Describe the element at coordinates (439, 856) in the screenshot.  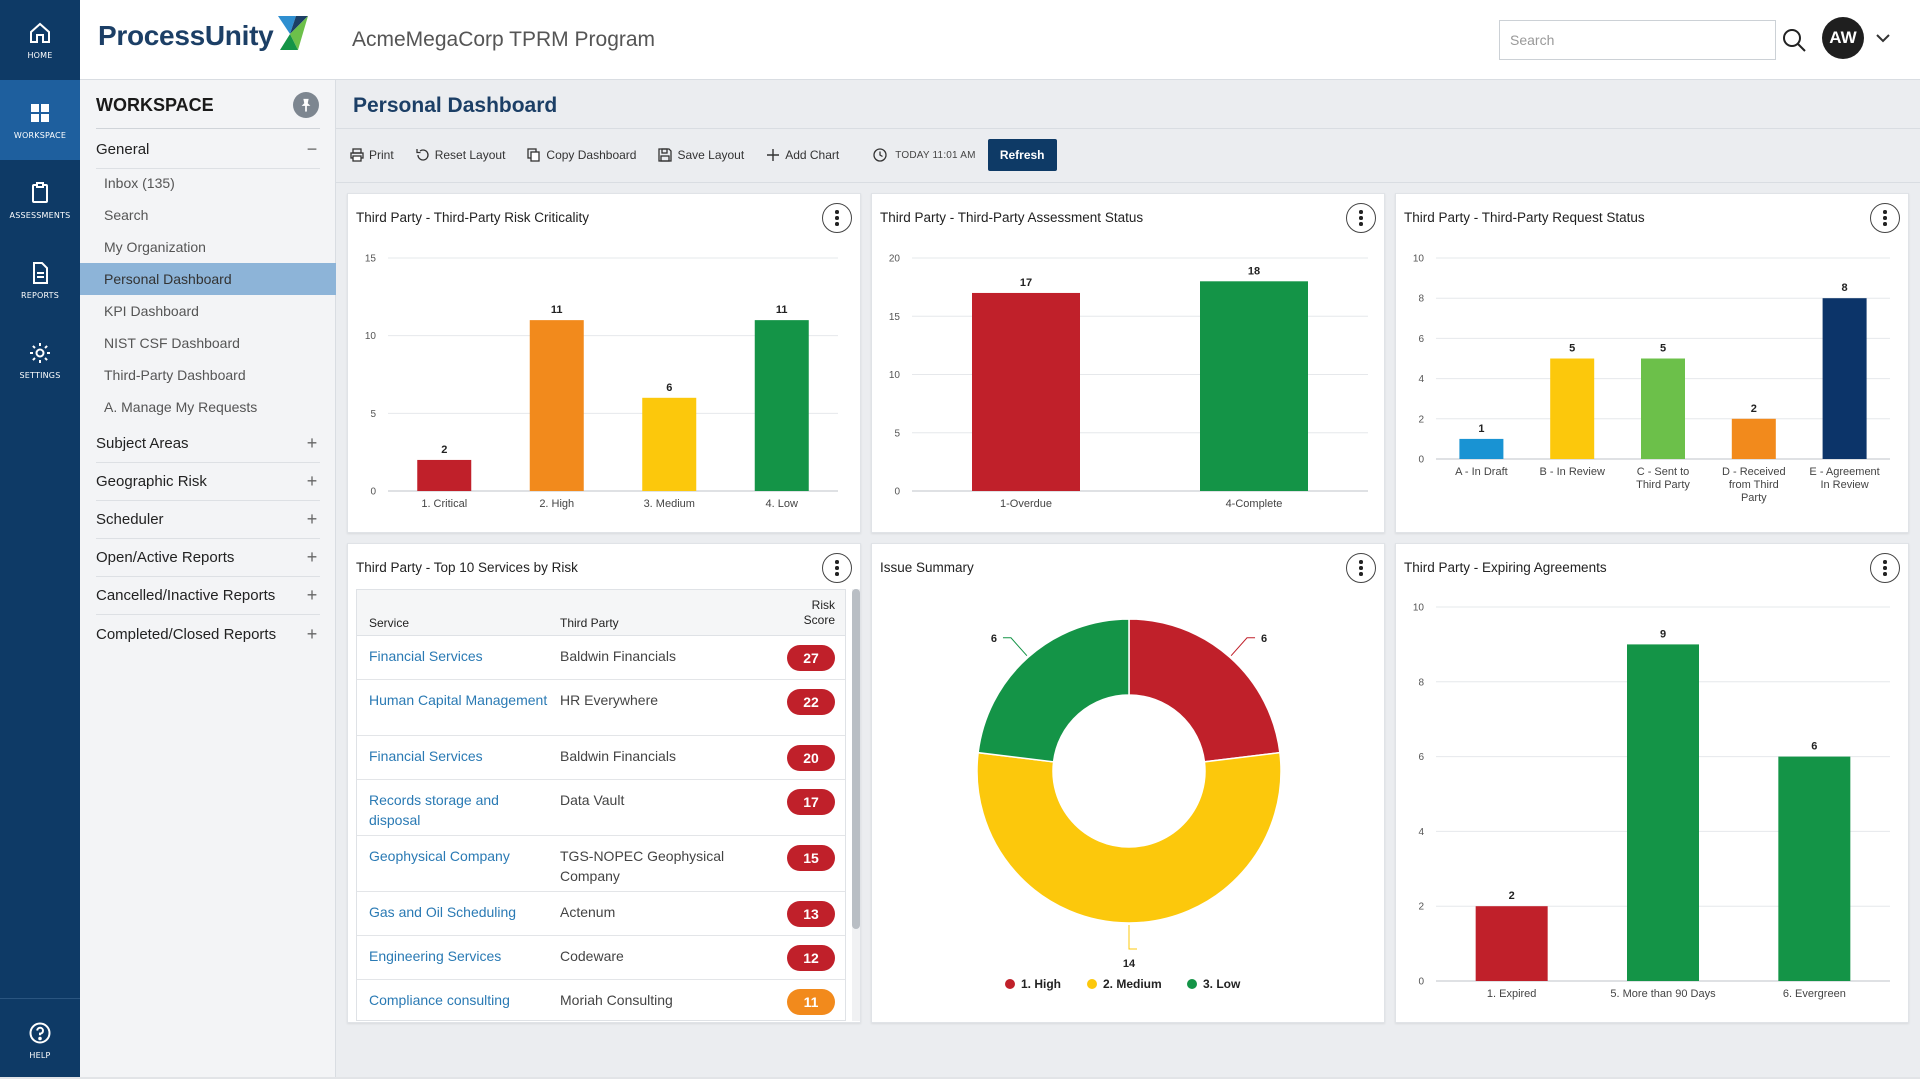
I see `service-link: Geophysical Company` at that location.